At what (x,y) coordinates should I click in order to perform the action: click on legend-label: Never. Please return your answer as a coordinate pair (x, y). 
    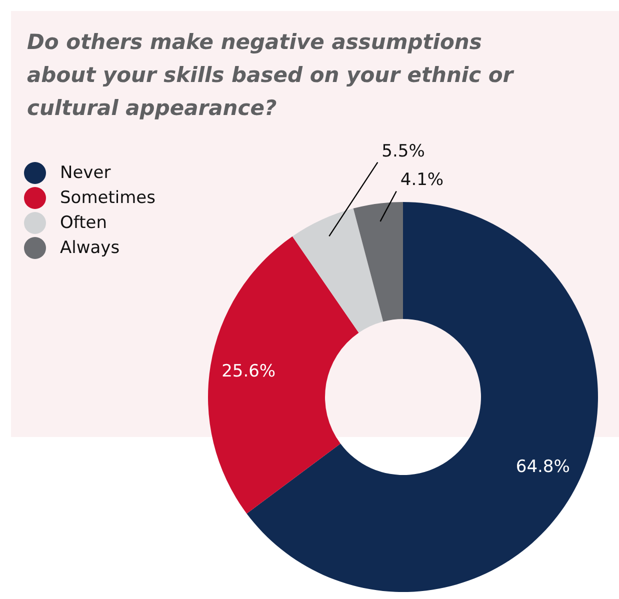
    Looking at the image, I should click on (85, 173).